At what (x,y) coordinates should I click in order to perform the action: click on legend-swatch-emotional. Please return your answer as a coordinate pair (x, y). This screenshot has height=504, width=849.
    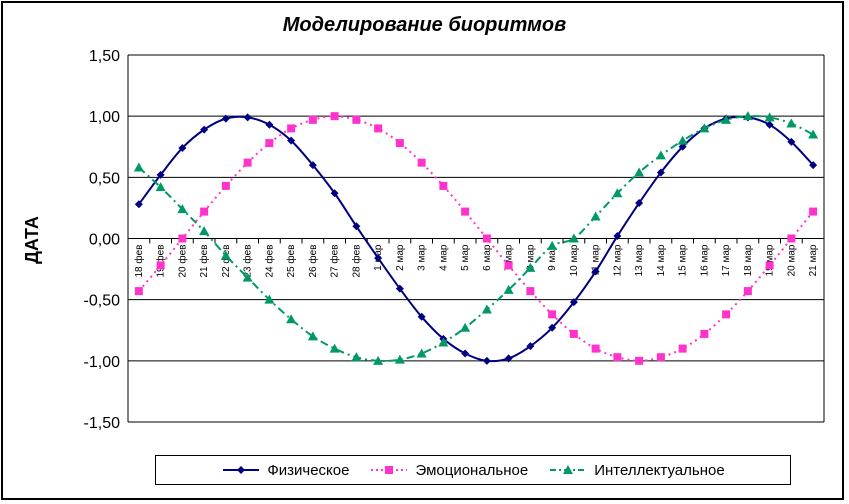
    Looking at the image, I should click on (389, 470).